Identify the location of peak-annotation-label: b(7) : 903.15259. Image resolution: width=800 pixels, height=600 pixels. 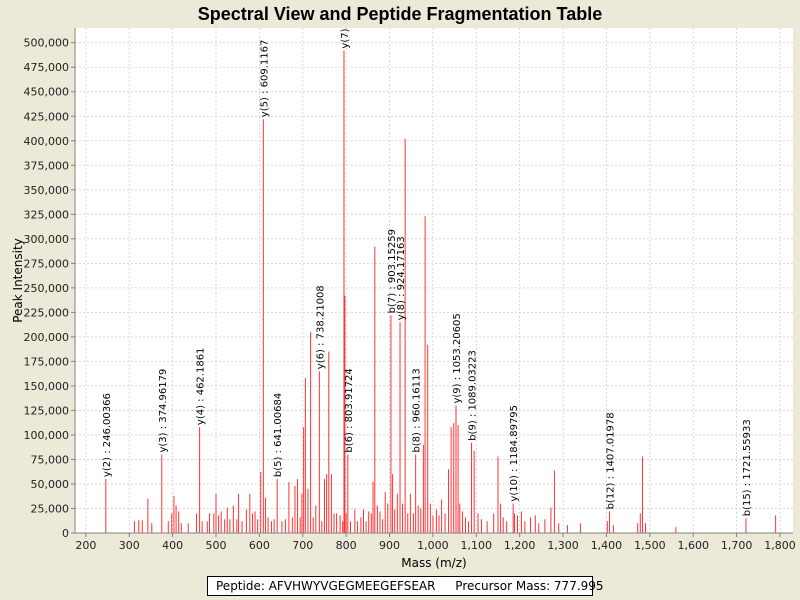
(392, 271).